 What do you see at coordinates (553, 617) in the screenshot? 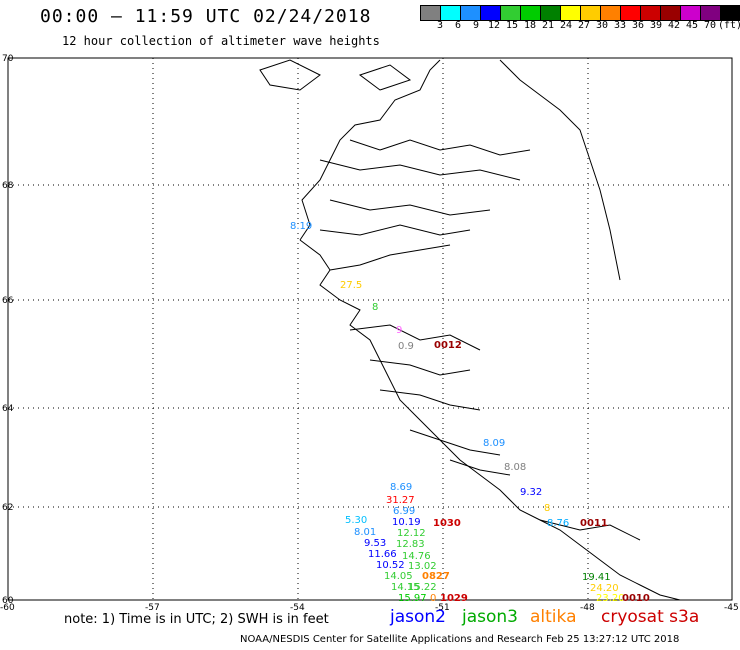
I see `satellite-name: altika` at bounding box center [553, 617].